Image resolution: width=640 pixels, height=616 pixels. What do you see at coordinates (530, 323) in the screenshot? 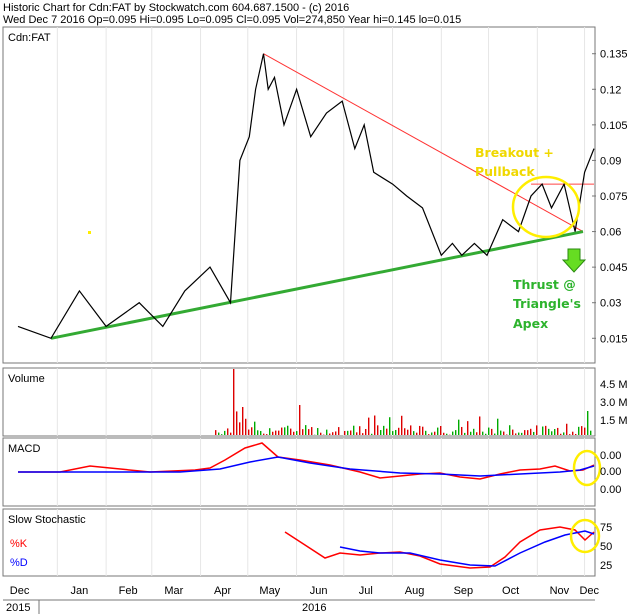
I see `thrust-annotation-line3: Apex` at bounding box center [530, 323].